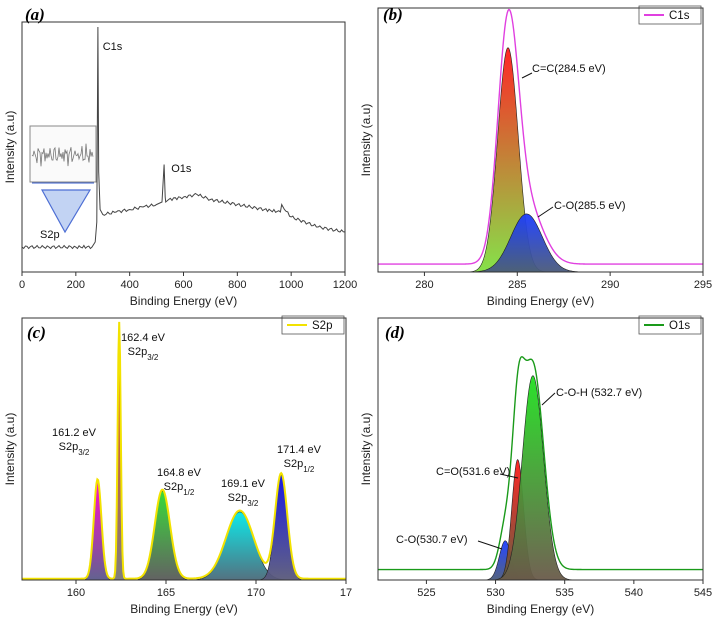 The width and height of the screenshot is (716, 626). Describe the element at coordinates (129, 285) in the screenshot. I see `x-tick-label: 400` at that location.